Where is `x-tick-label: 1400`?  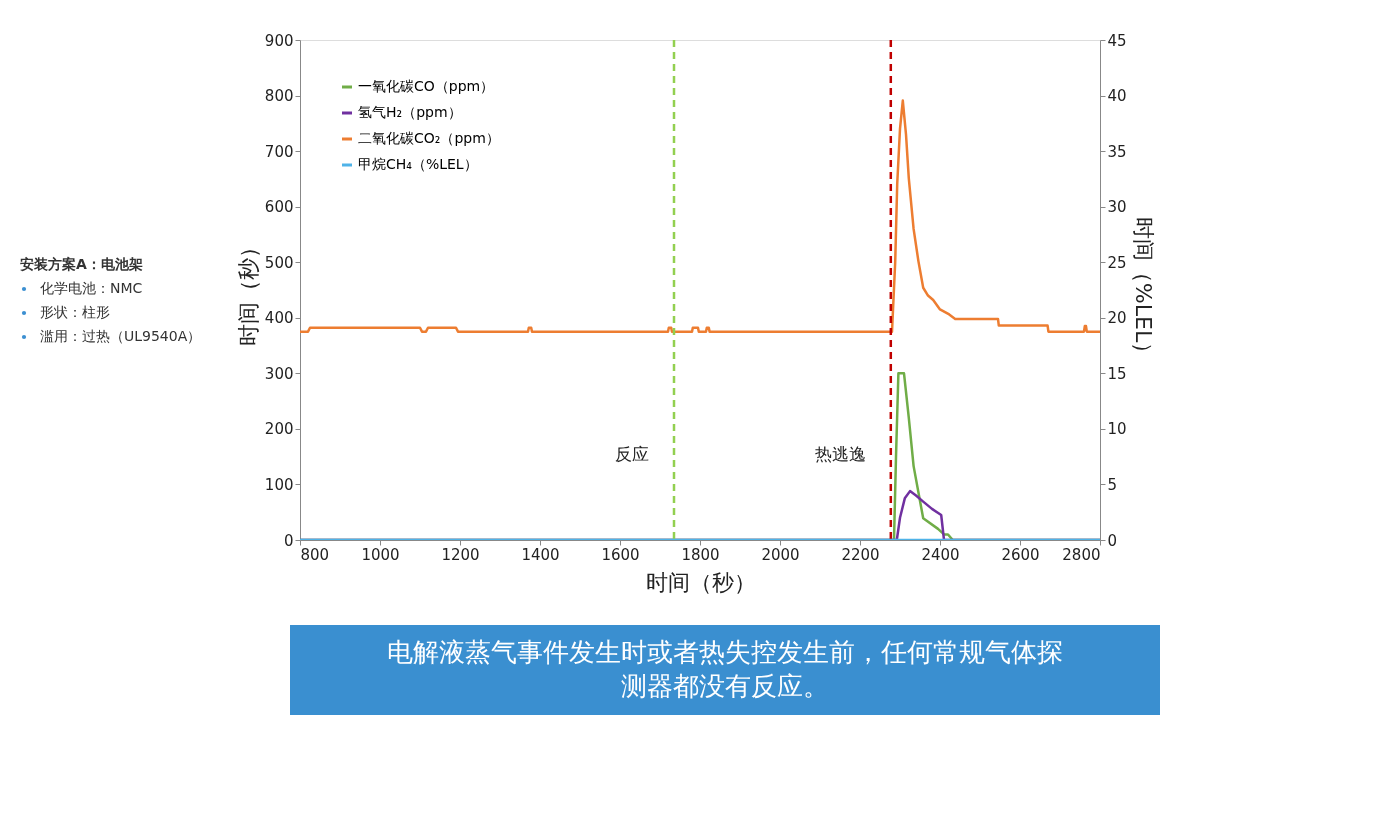 x-tick-label: 1400 is located at coordinates (540, 554).